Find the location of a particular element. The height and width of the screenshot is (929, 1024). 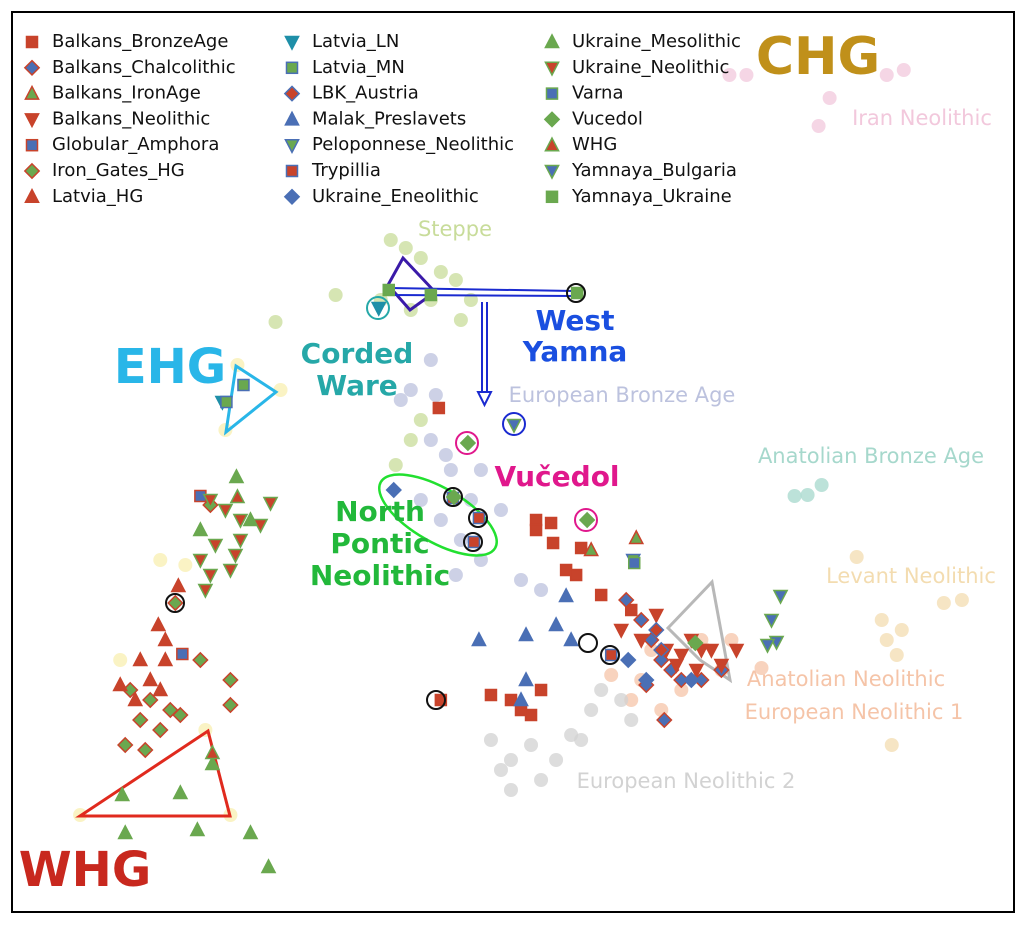

annotation: North is located at coordinates (380, 511).